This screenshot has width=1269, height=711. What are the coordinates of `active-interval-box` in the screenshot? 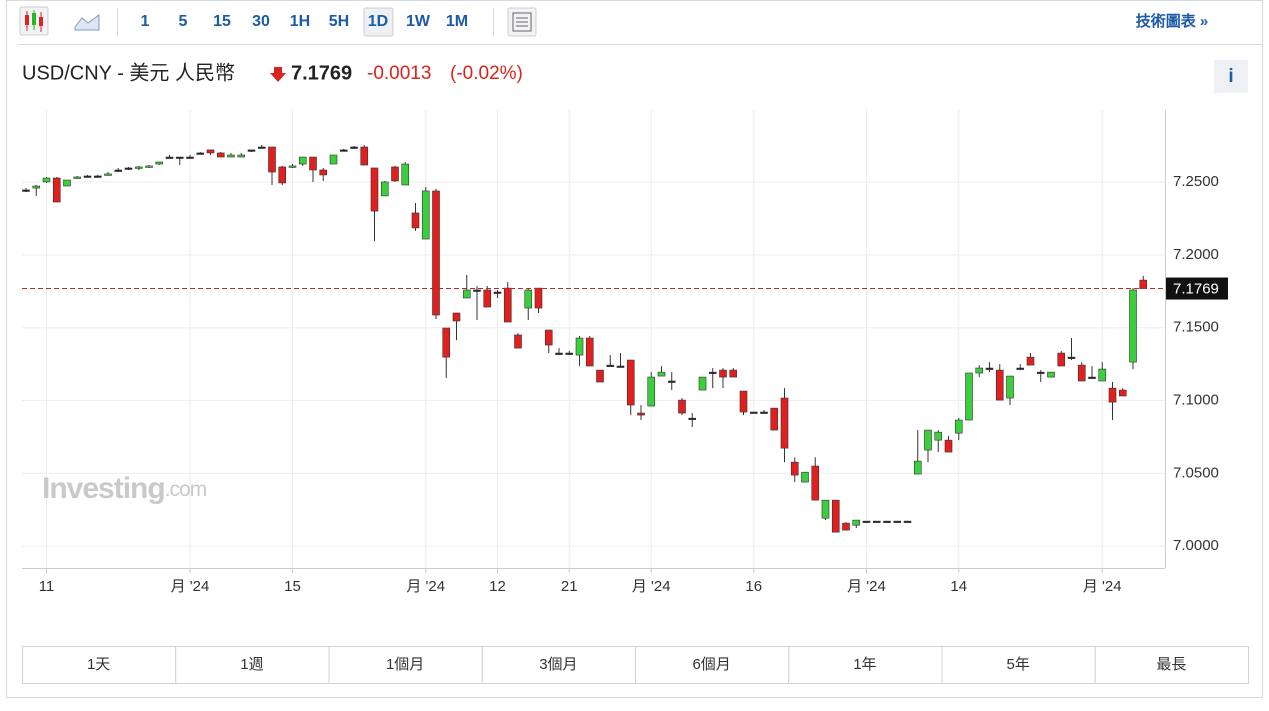 It's located at (378, 22).